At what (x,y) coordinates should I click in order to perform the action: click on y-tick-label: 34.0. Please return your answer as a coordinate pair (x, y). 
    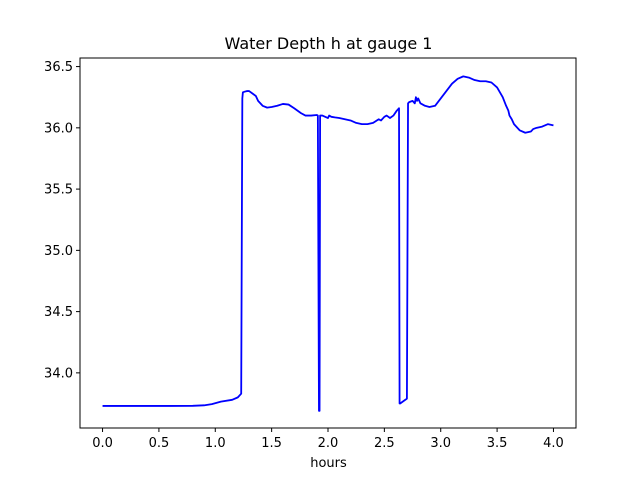
    Looking at the image, I should click on (58, 373).